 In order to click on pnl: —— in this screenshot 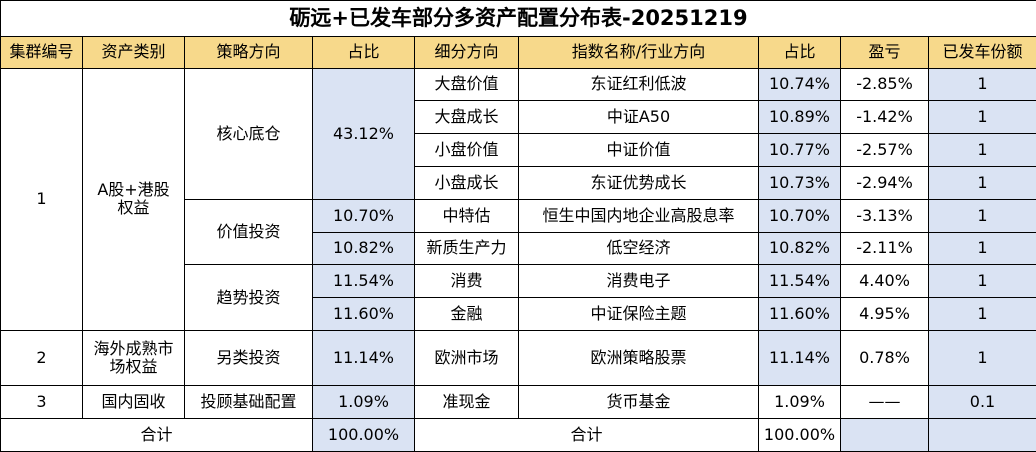, I will do `click(884, 402)`.